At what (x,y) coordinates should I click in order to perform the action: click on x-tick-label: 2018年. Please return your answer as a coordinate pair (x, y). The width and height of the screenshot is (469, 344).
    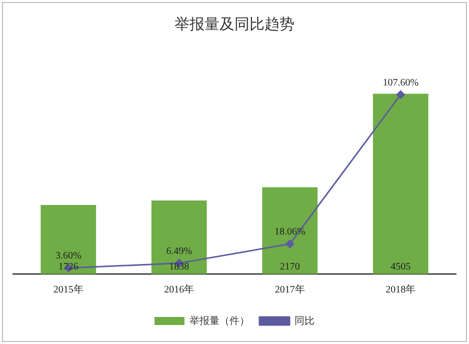
    Looking at the image, I should click on (401, 290).